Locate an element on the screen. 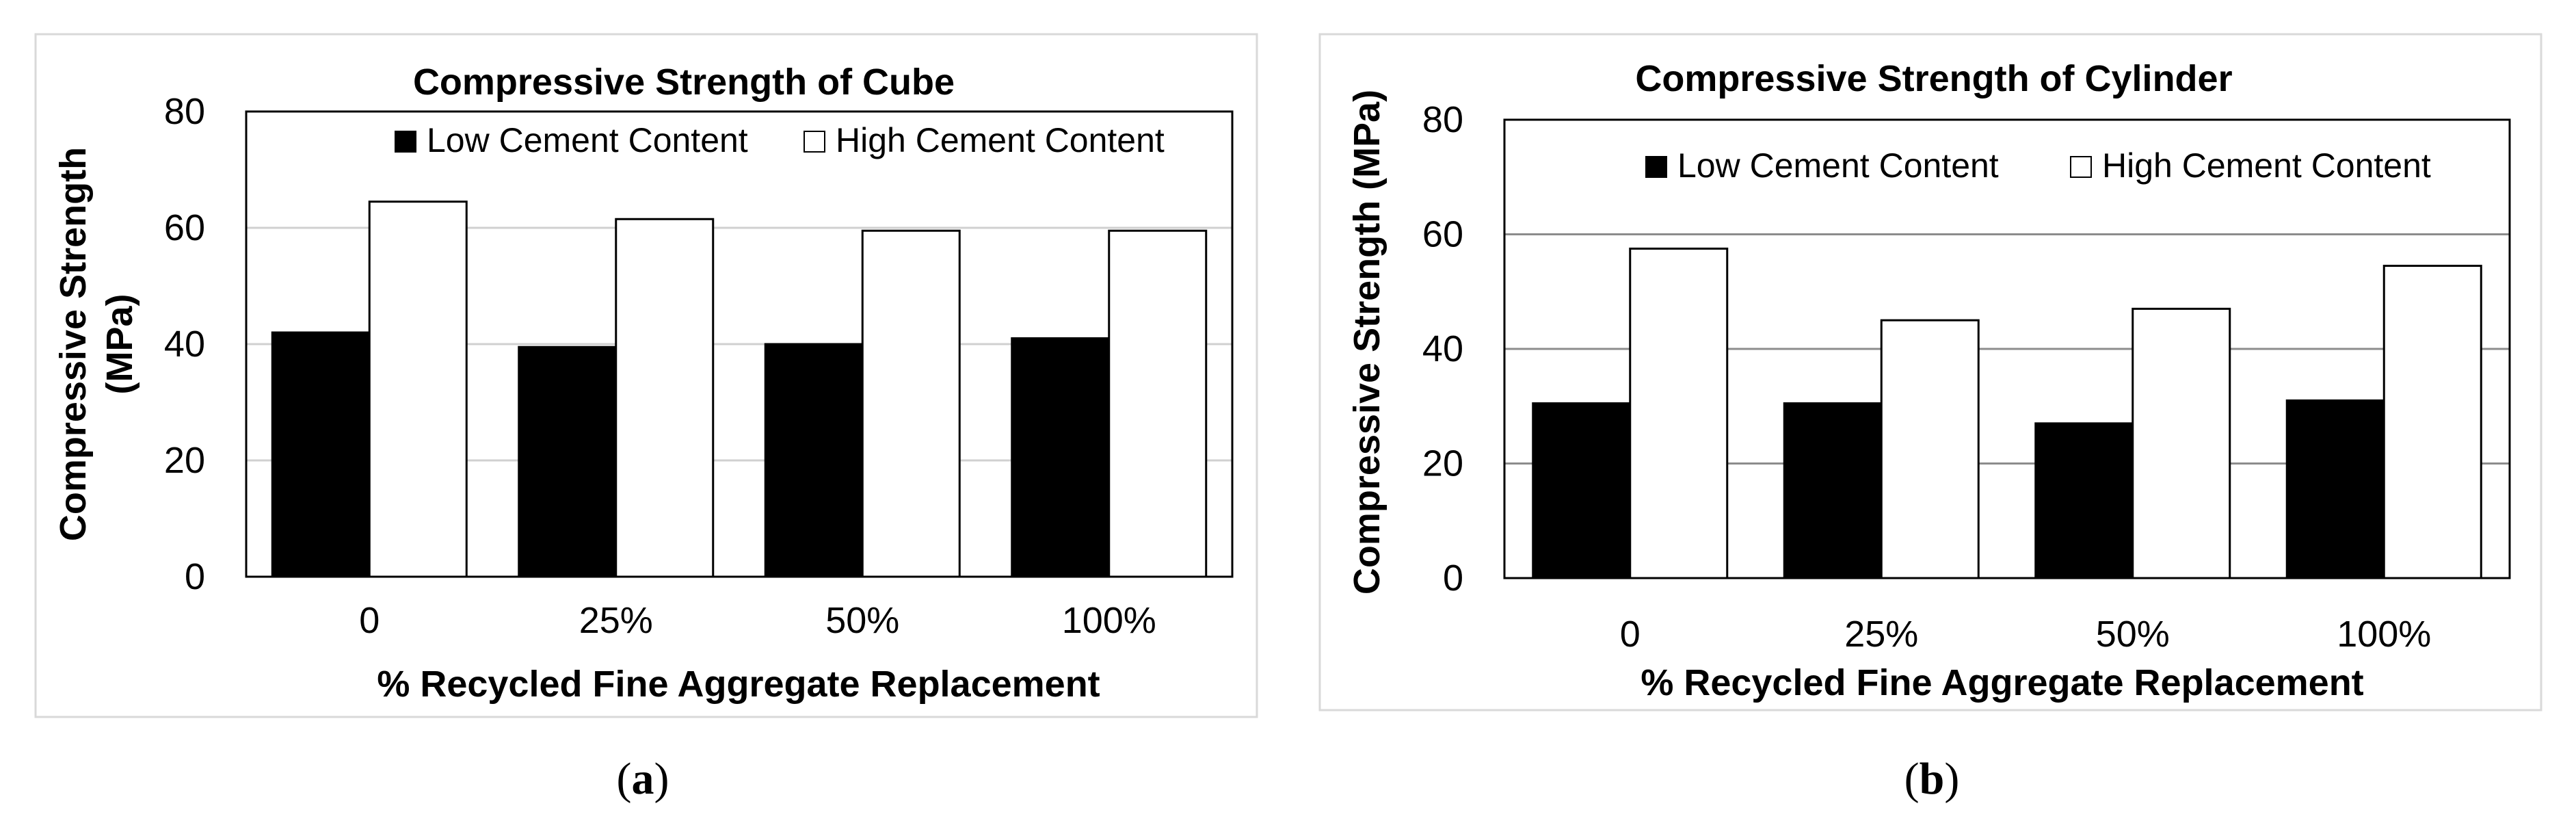 This screenshot has height=836, width=2576. chart-a-y-axis-title-line1: Compressive Strength is located at coordinates (73, 344).